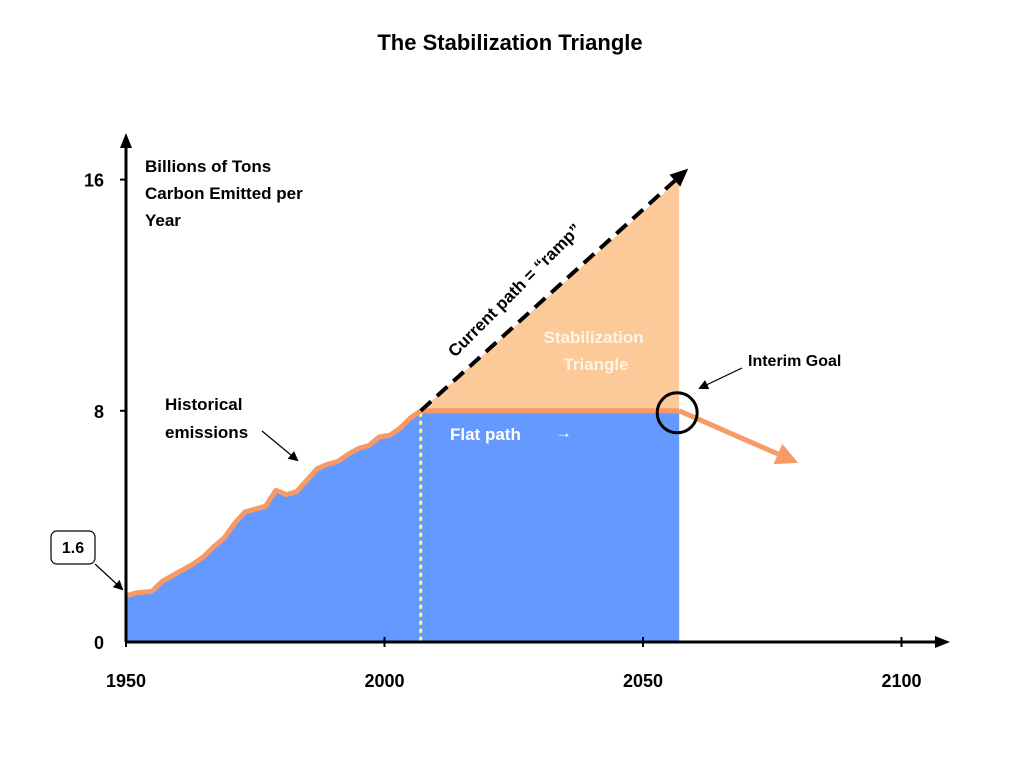 This screenshot has height=768, width=1024. I want to click on start-value-box, so click(73, 547).